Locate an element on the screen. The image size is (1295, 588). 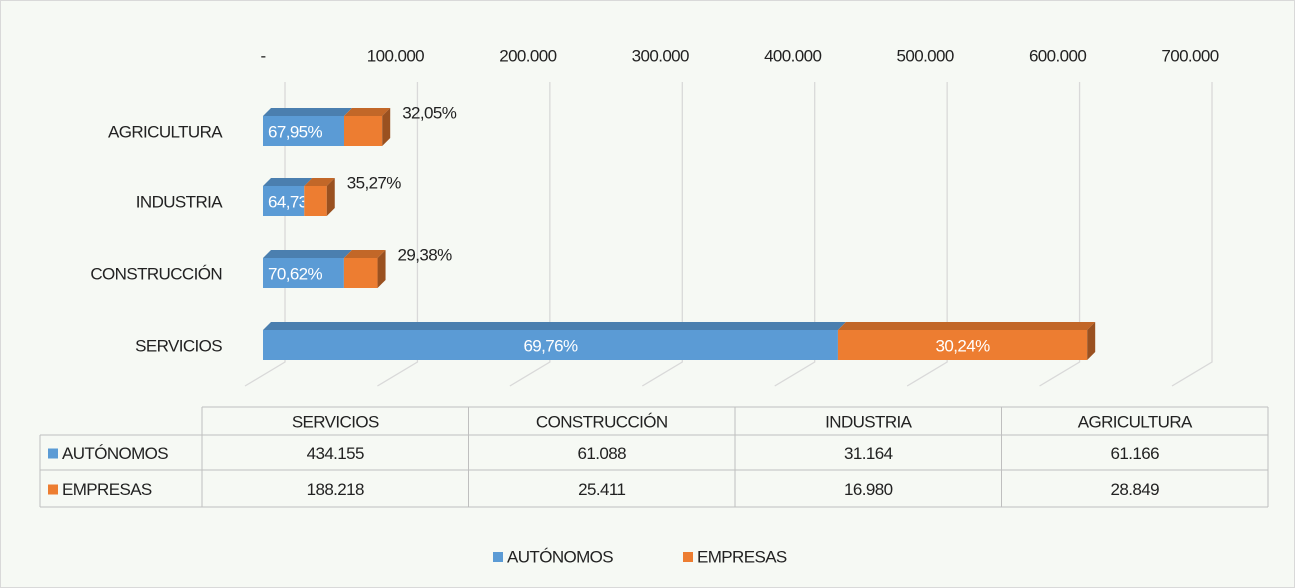
table-cell: 25.411 is located at coordinates (601, 489).